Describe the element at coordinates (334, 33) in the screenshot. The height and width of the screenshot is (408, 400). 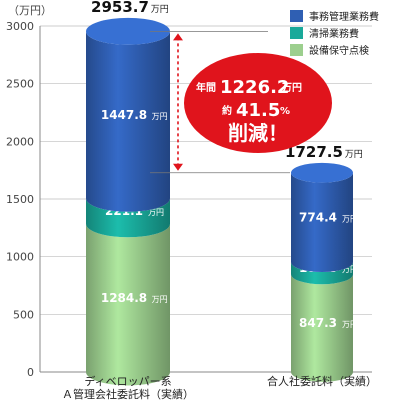
I see `legend-label: 清掃業務費` at that location.